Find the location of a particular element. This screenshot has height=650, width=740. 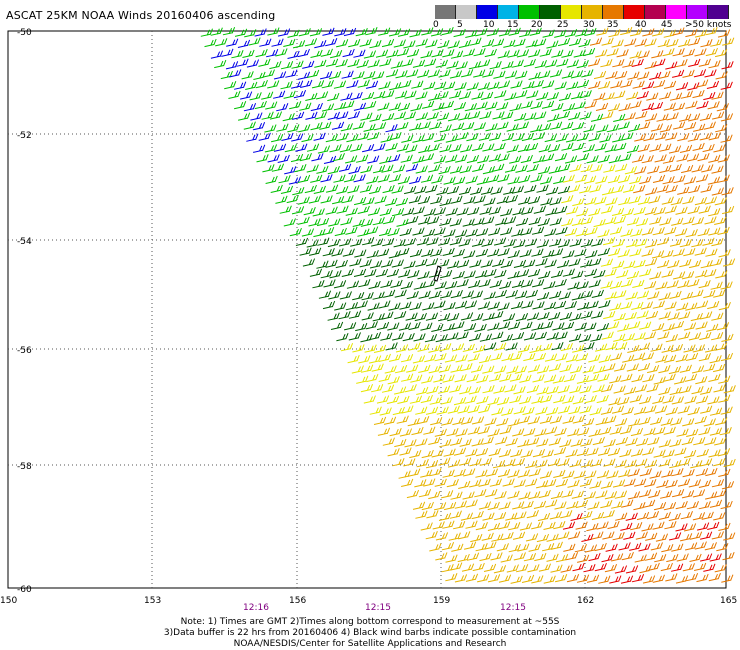

legend-label: 5 is located at coordinates (460, 25).